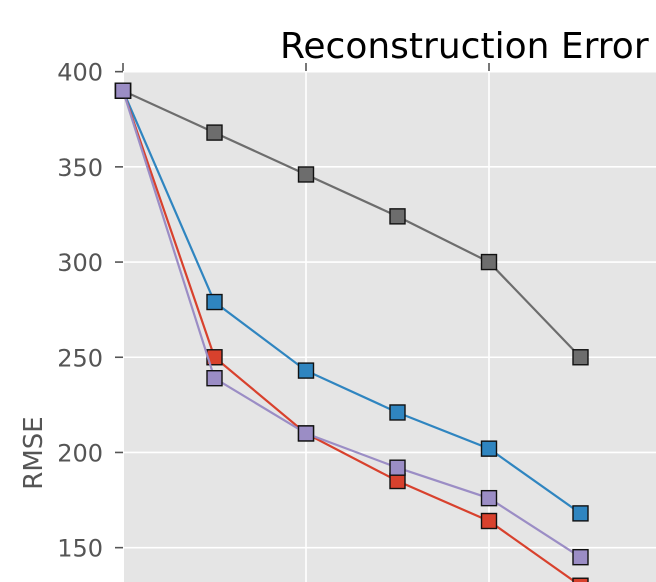 Image resolution: width=656 pixels, height=582 pixels. I want to click on y-tick-label: 200, so click(80, 453).